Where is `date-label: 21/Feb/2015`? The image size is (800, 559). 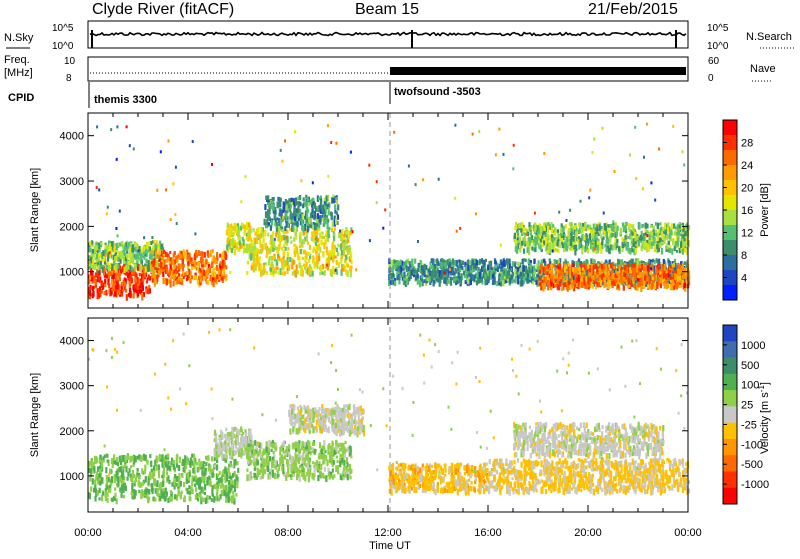
date-label: 21/Feb/2015 is located at coordinates (633, 9).